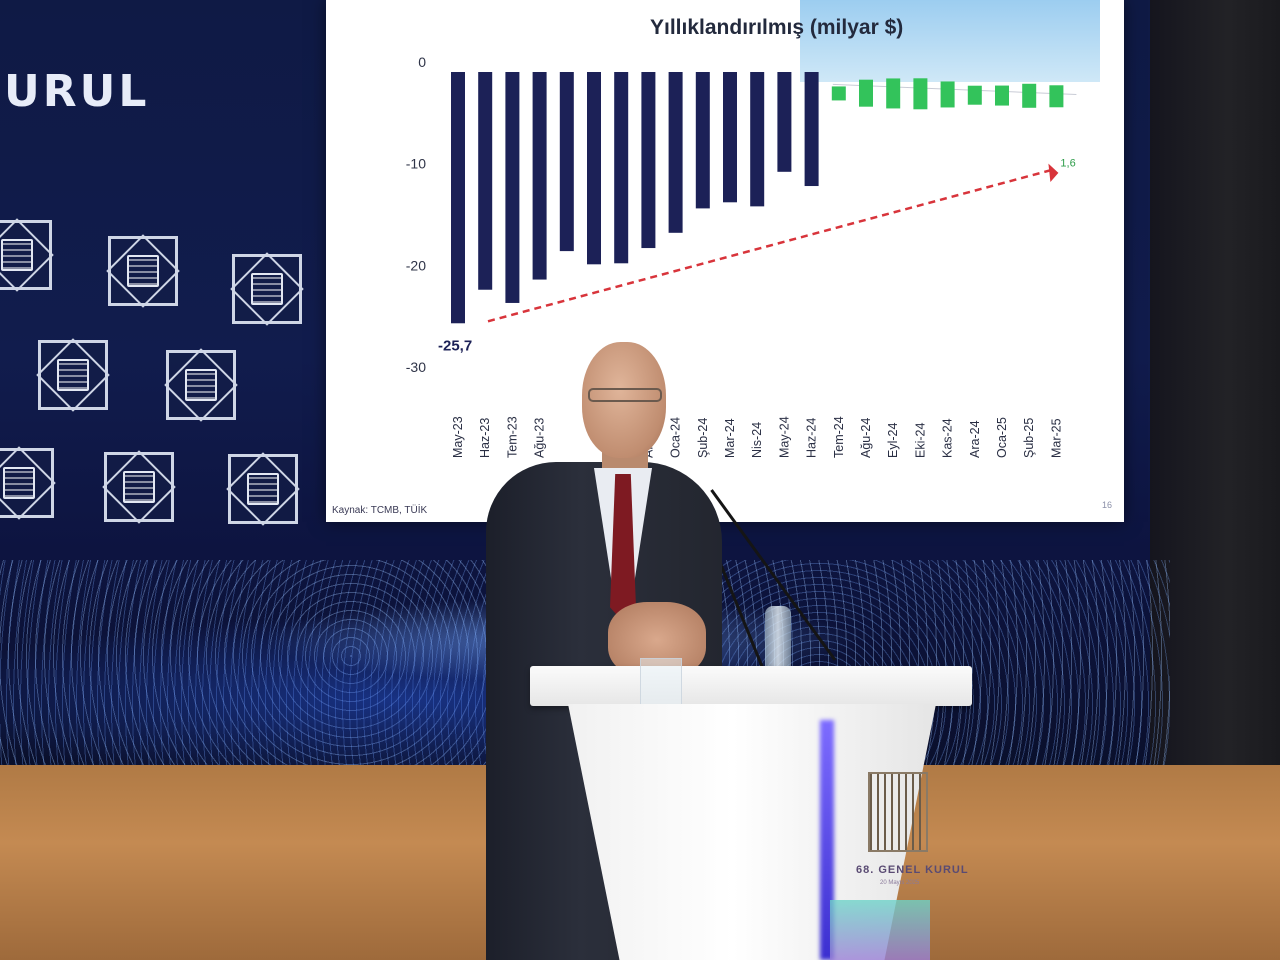  Describe the element at coordinates (1067, 164) in the screenshot. I see `data-label: 1,6` at that location.